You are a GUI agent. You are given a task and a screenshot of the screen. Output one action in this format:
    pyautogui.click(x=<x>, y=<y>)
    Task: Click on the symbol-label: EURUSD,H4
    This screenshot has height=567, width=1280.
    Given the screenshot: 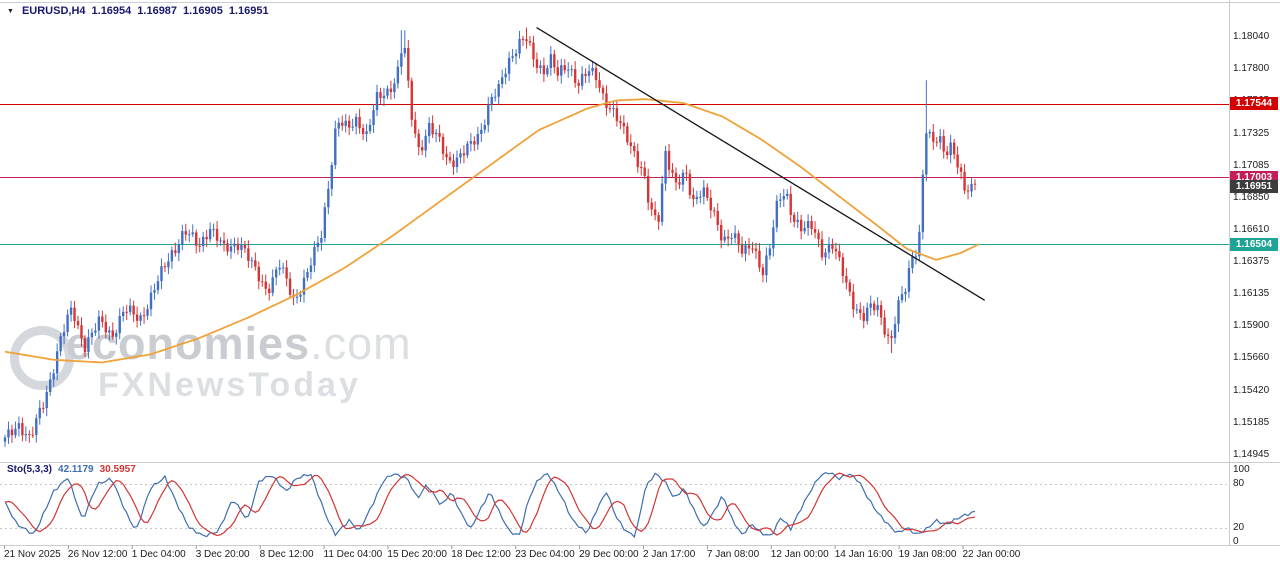 What is the action you would take?
    pyautogui.click(x=53, y=11)
    